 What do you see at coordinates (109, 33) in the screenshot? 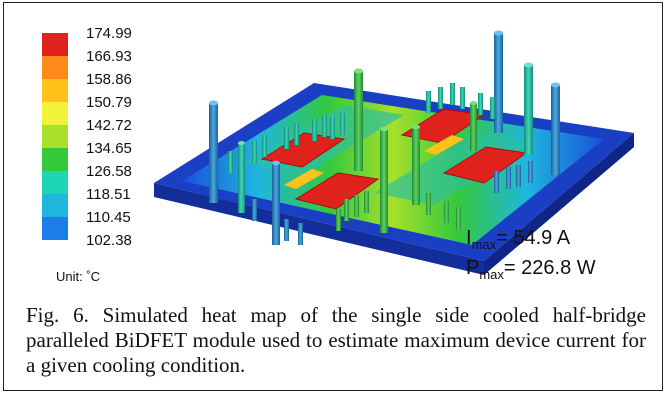
I see `legend-tick: 174.99` at bounding box center [109, 33].